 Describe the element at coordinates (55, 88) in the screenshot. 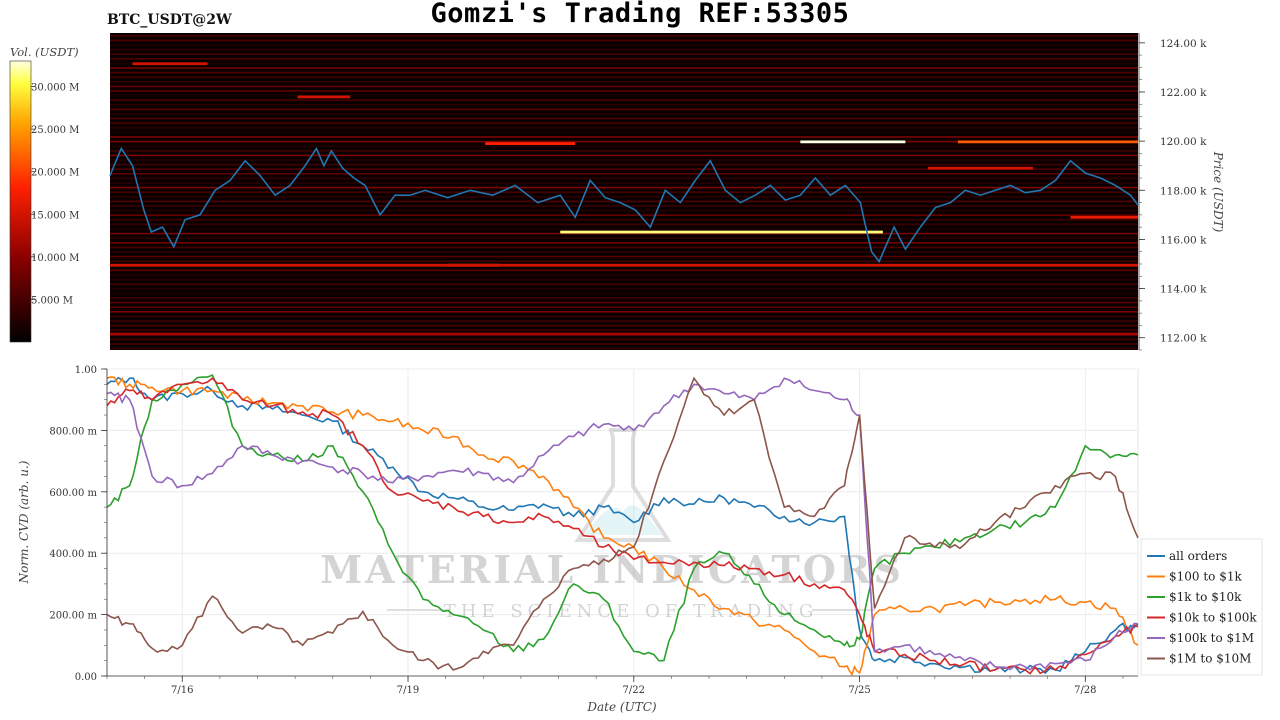

I see `colorbar-tick-label: 30.000 M` at that location.